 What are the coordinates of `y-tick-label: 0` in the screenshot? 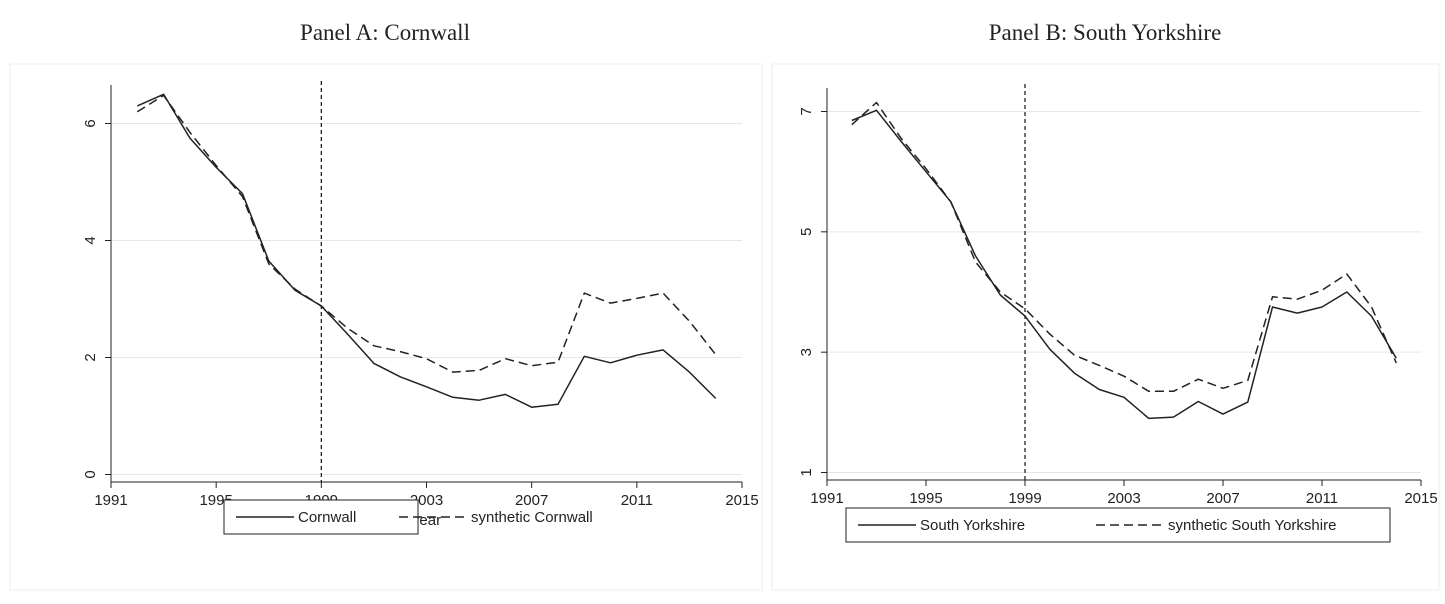 It's located at (90, 474).